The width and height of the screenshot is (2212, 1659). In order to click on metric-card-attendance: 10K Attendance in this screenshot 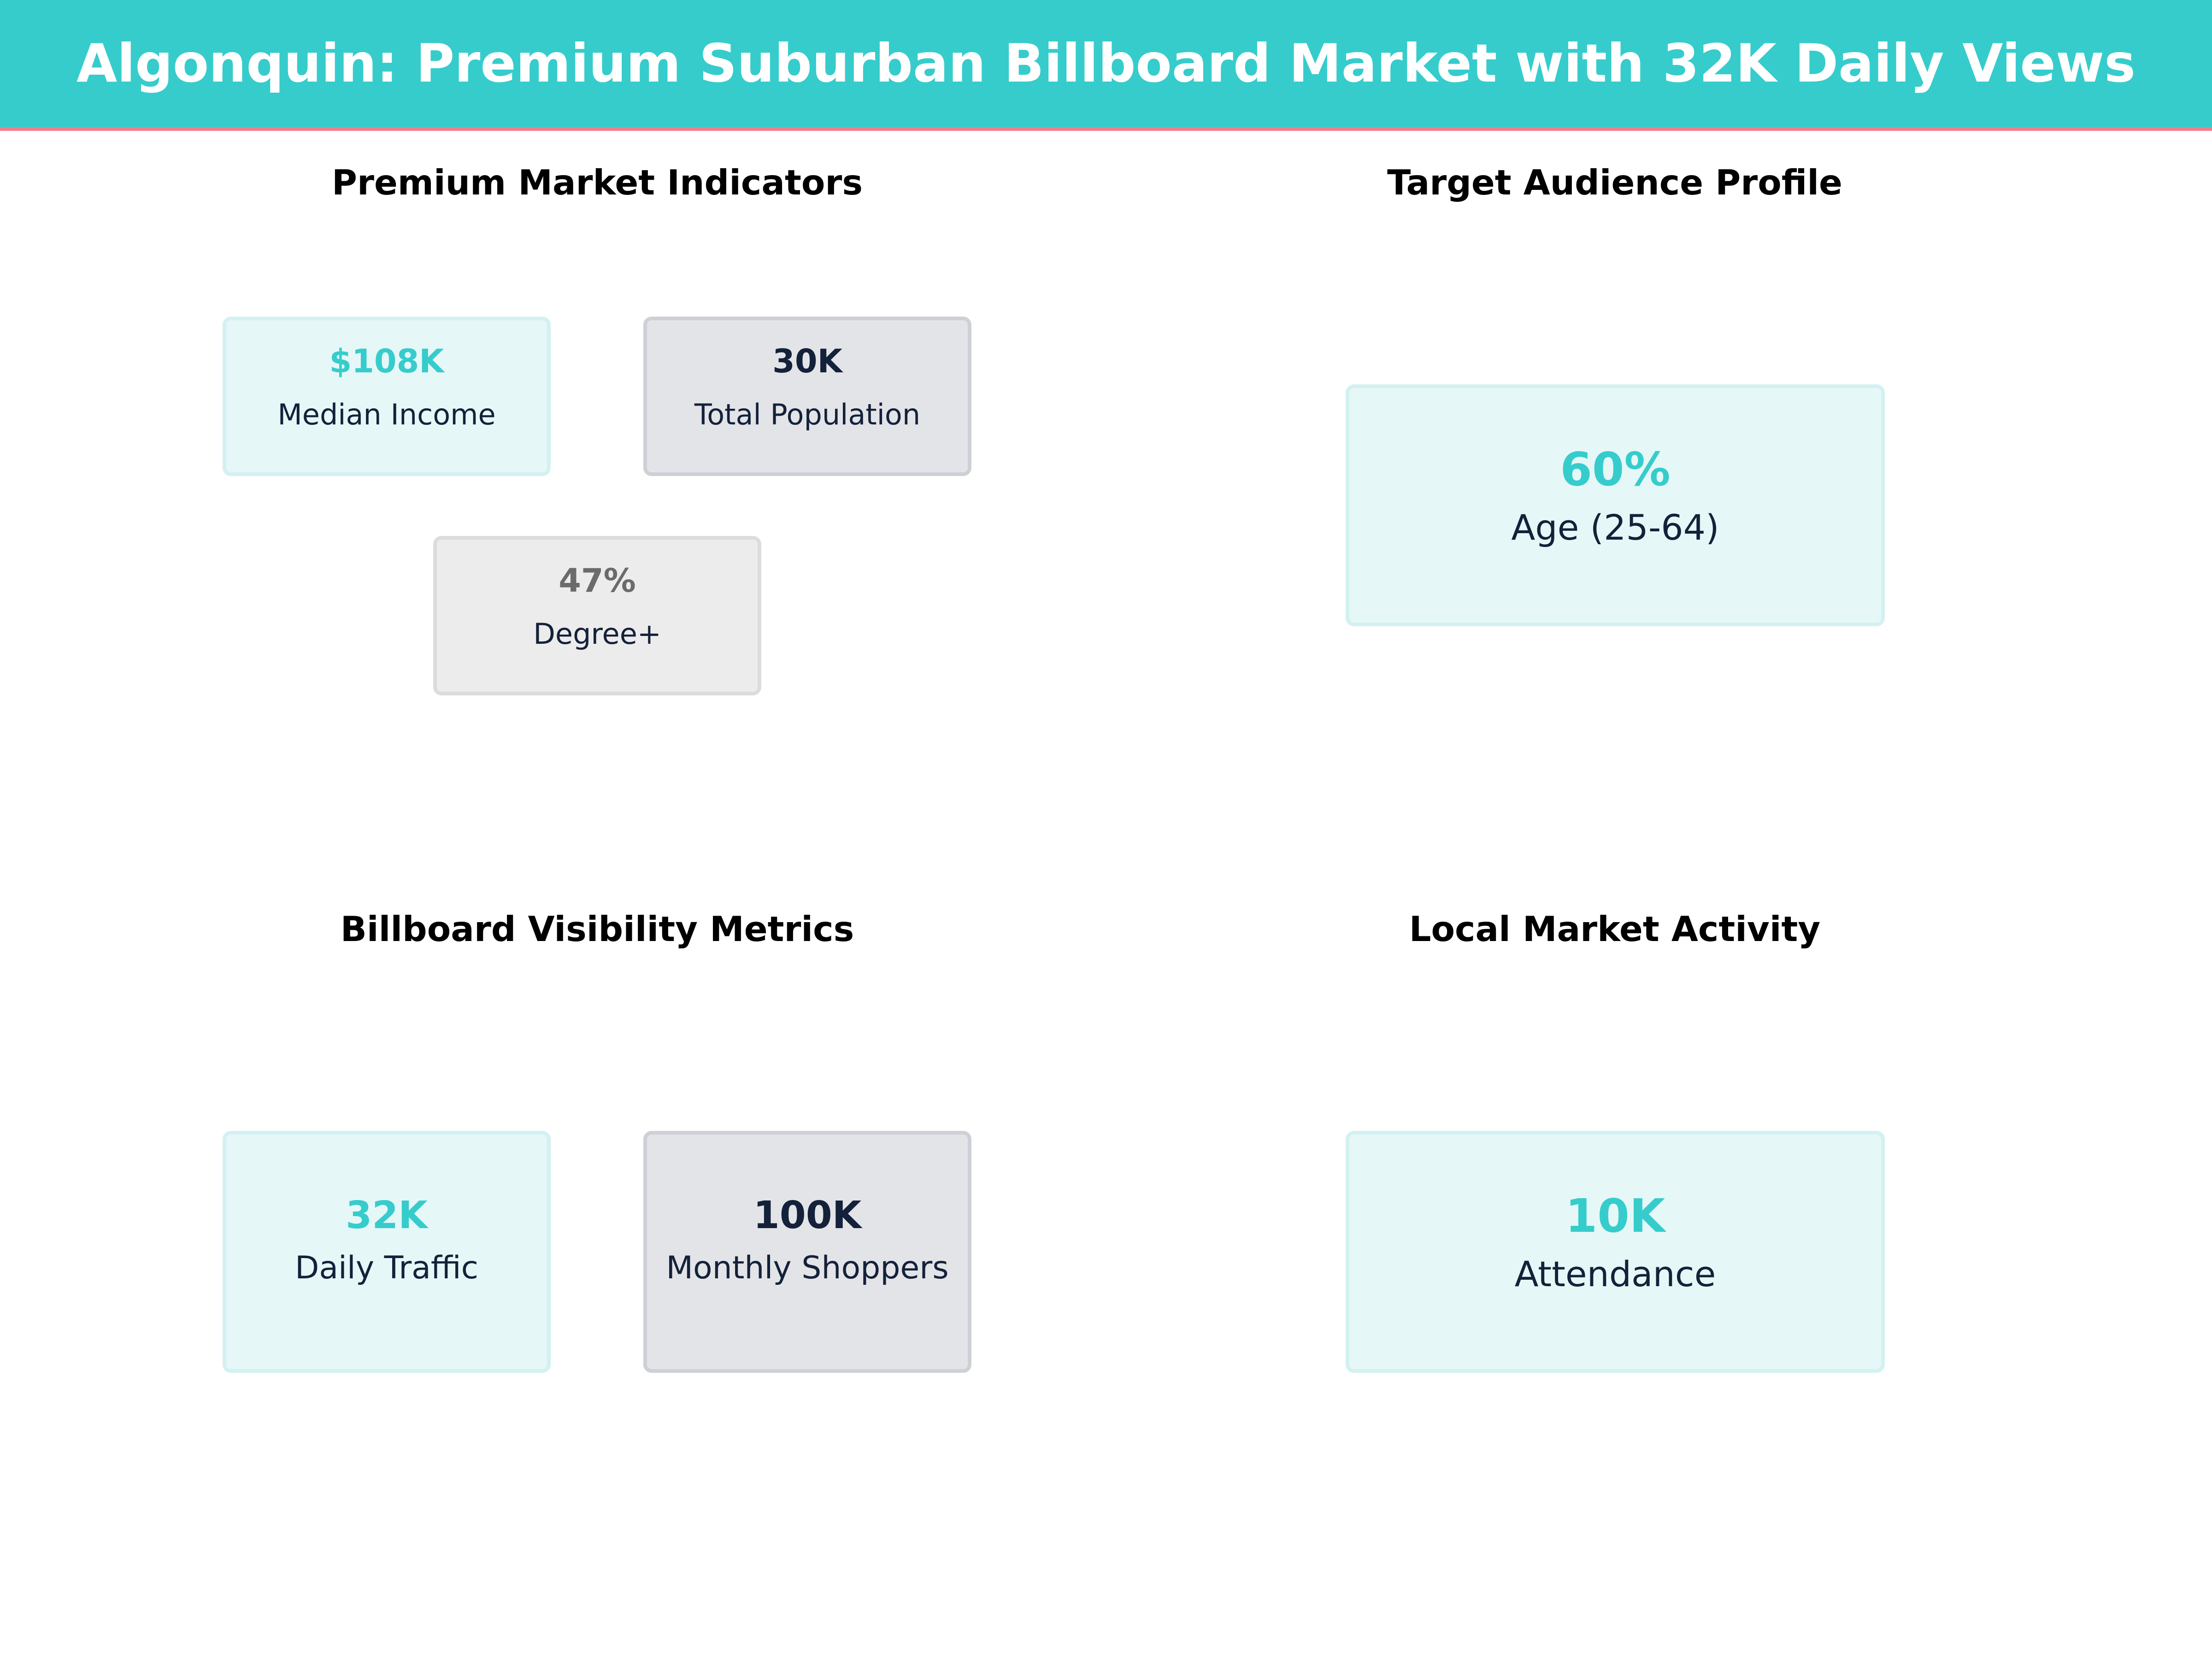, I will do `click(1615, 1252)`.